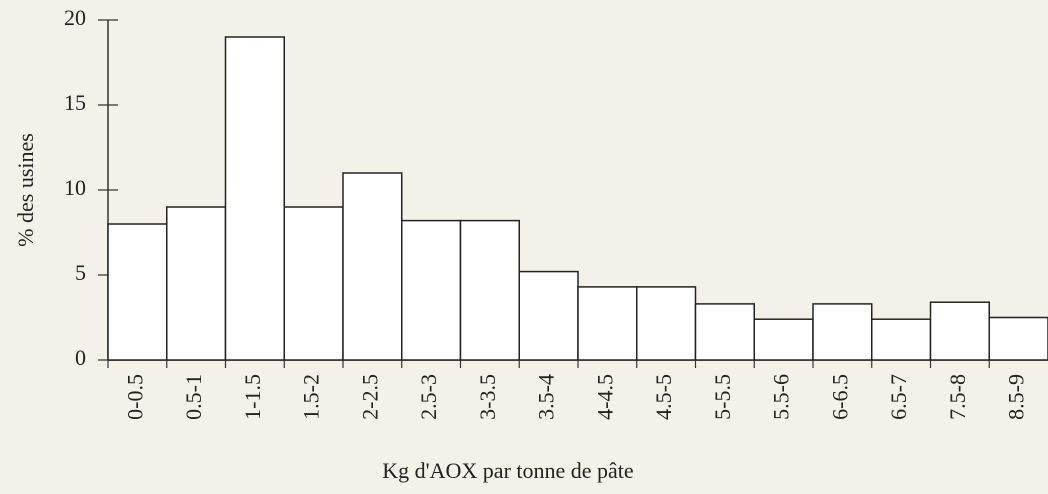  What do you see at coordinates (369, 397) in the screenshot?
I see `x-tick-label: 2-2.5` at bounding box center [369, 397].